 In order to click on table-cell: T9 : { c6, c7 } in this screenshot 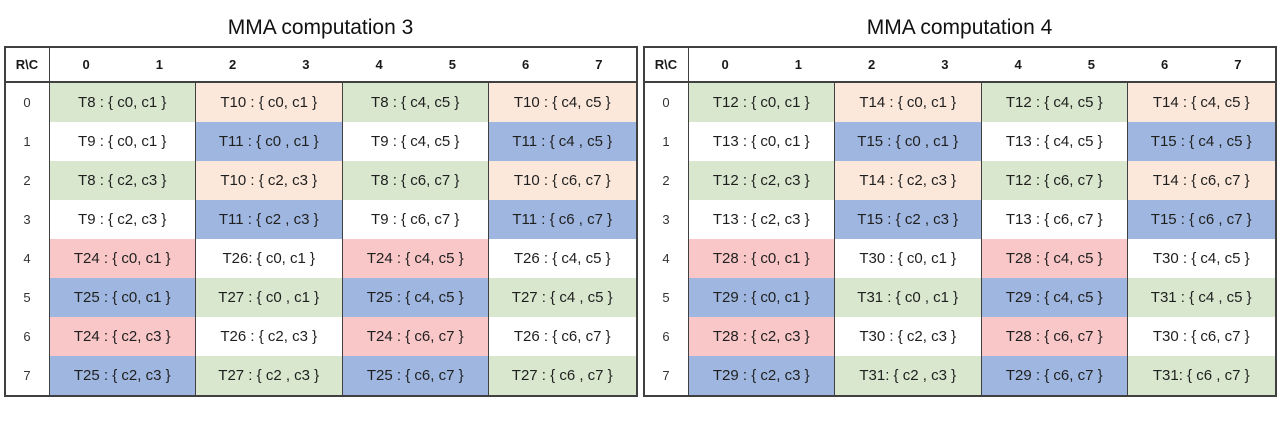, I will do `click(415, 219)`.